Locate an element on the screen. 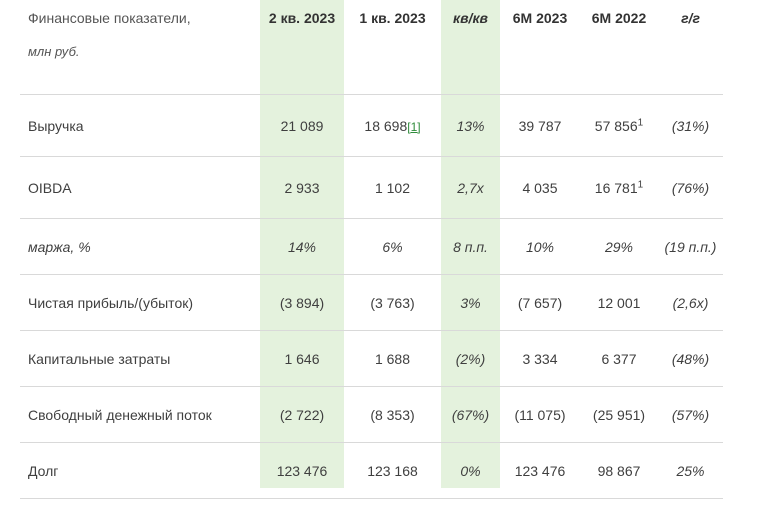 The image size is (760, 512). cell-qoq: 2,7x is located at coordinates (470, 187).